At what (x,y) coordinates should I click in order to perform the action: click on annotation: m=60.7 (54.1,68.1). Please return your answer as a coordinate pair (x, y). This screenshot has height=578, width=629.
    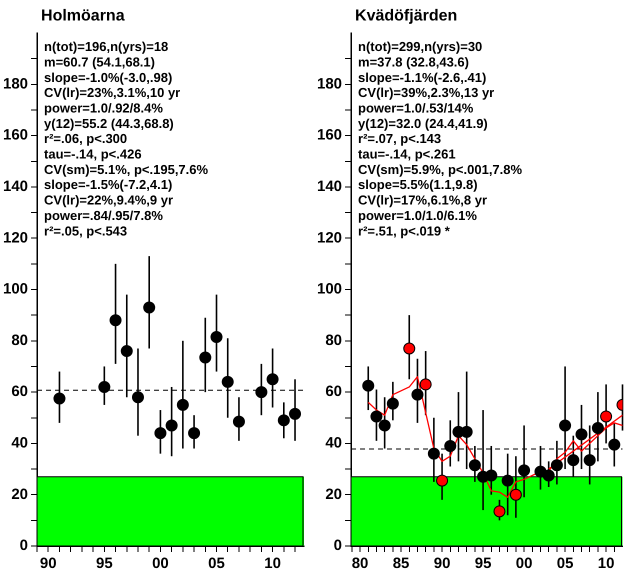
    Looking at the image, I should click on (99, 62).